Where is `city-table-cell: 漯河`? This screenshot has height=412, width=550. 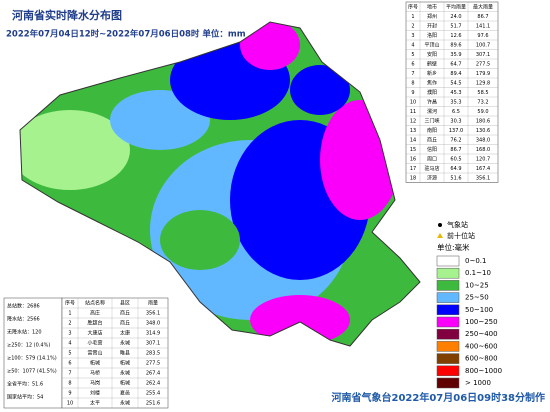 city-table-cell: 漯河 is located at coordinates (432, 111).